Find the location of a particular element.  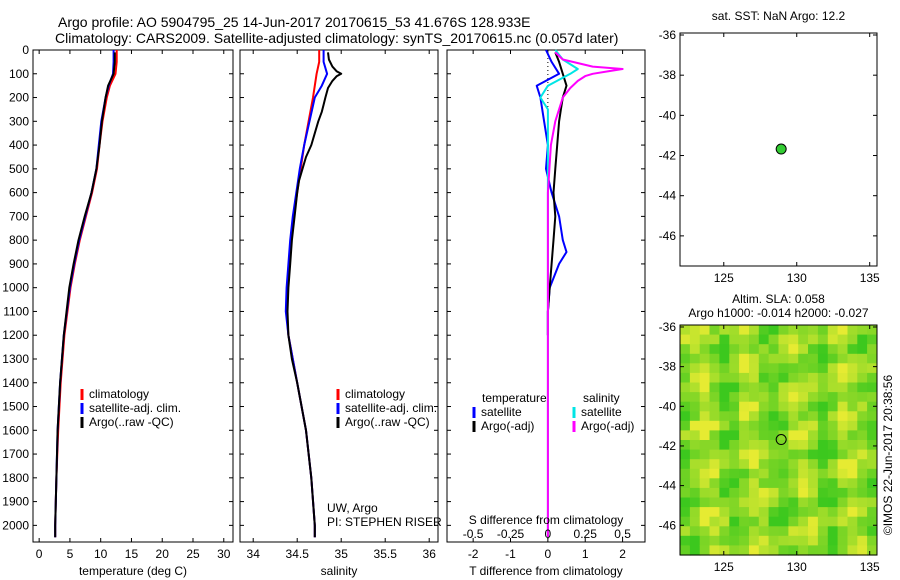

lon-tick-label: 135 is located at coordinates (870, 567).